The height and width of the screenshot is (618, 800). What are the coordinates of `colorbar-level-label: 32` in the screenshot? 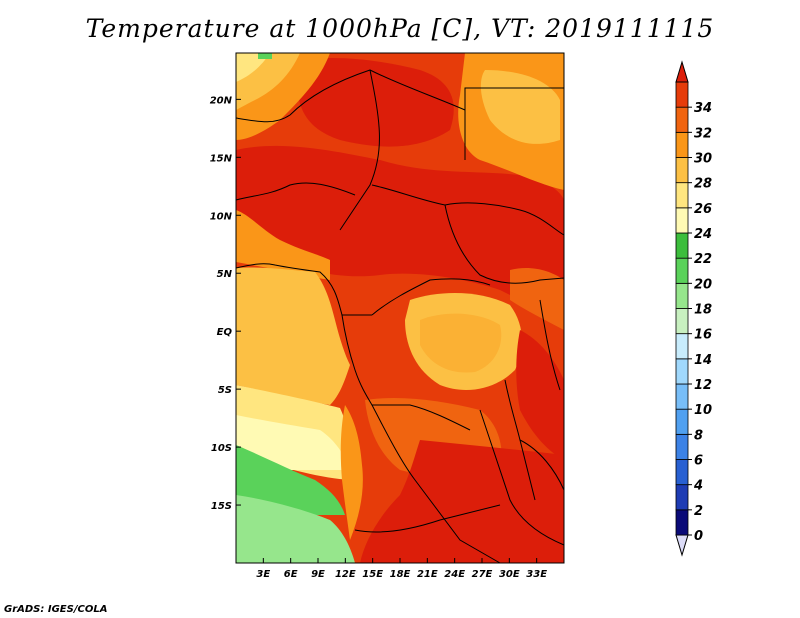 It's located at (703, 133).